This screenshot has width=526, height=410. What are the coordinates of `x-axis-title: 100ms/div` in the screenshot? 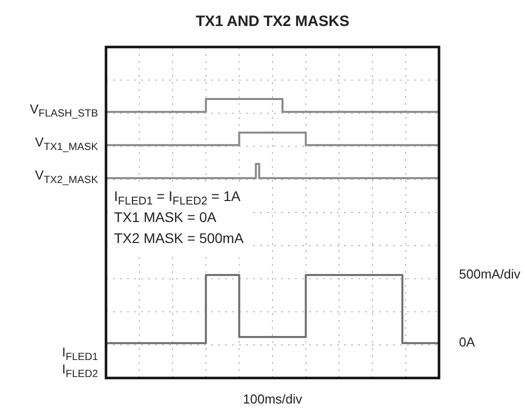 It's located at (272, 399).